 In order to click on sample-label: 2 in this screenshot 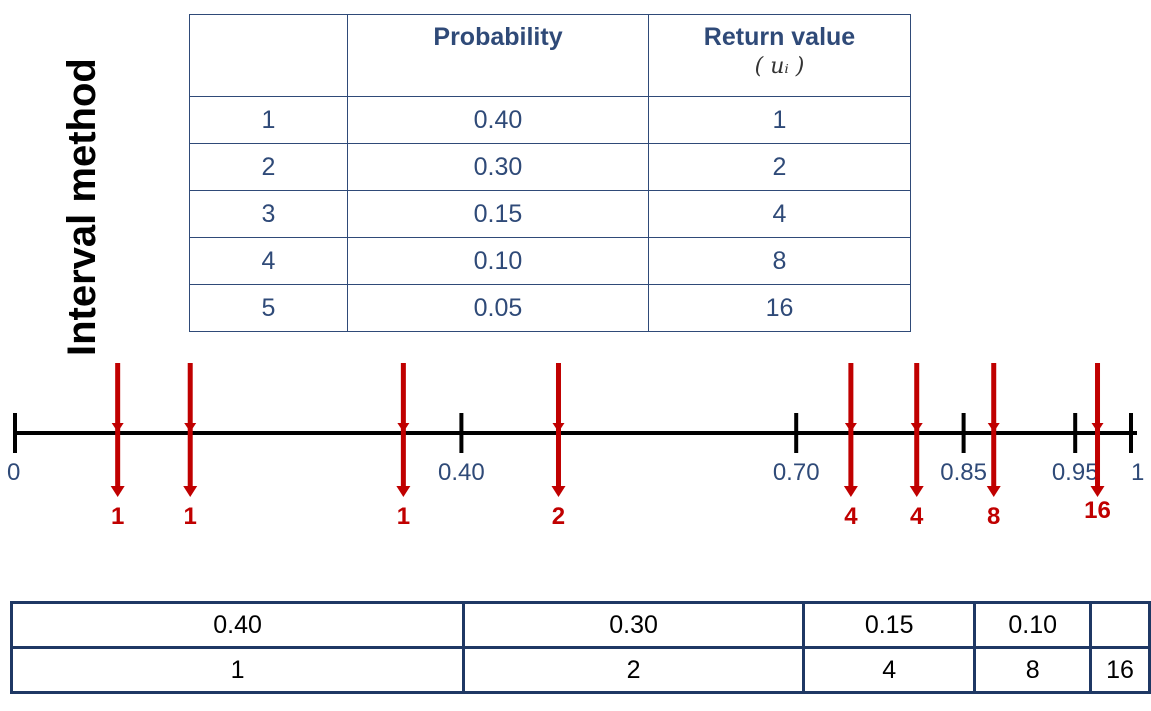, I will do `click(558, 516)`.